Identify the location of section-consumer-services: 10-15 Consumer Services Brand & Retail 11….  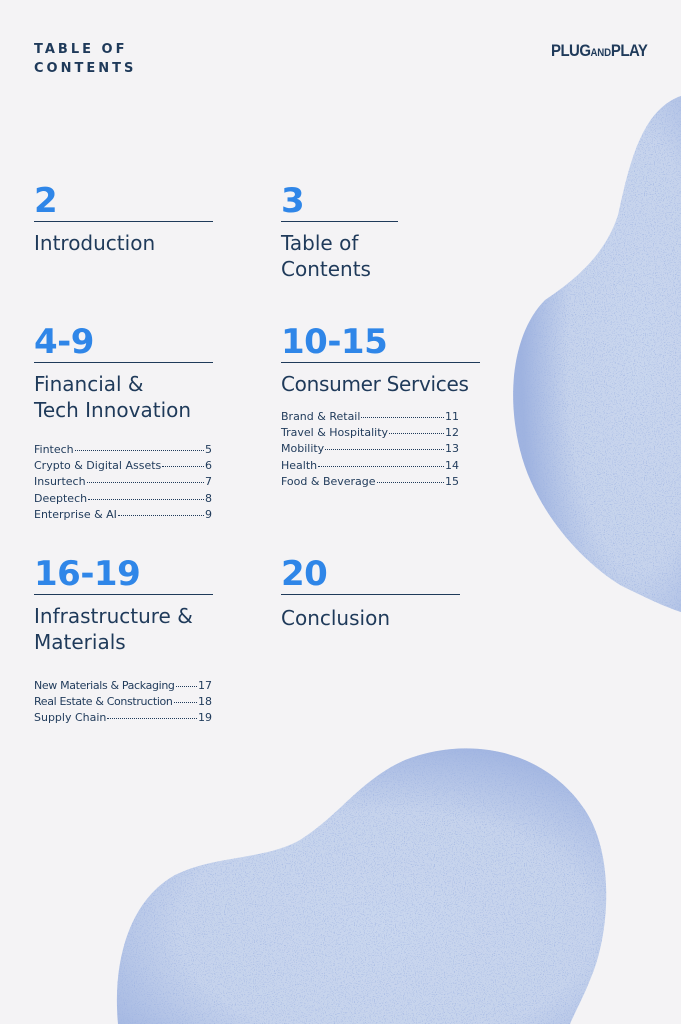
(380, 407).